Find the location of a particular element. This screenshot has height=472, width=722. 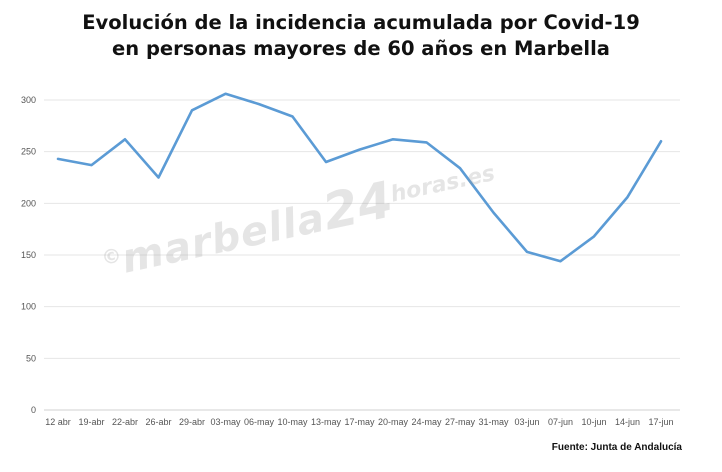

x-tick-label: 03-jun is located at coordinates (526, 422).